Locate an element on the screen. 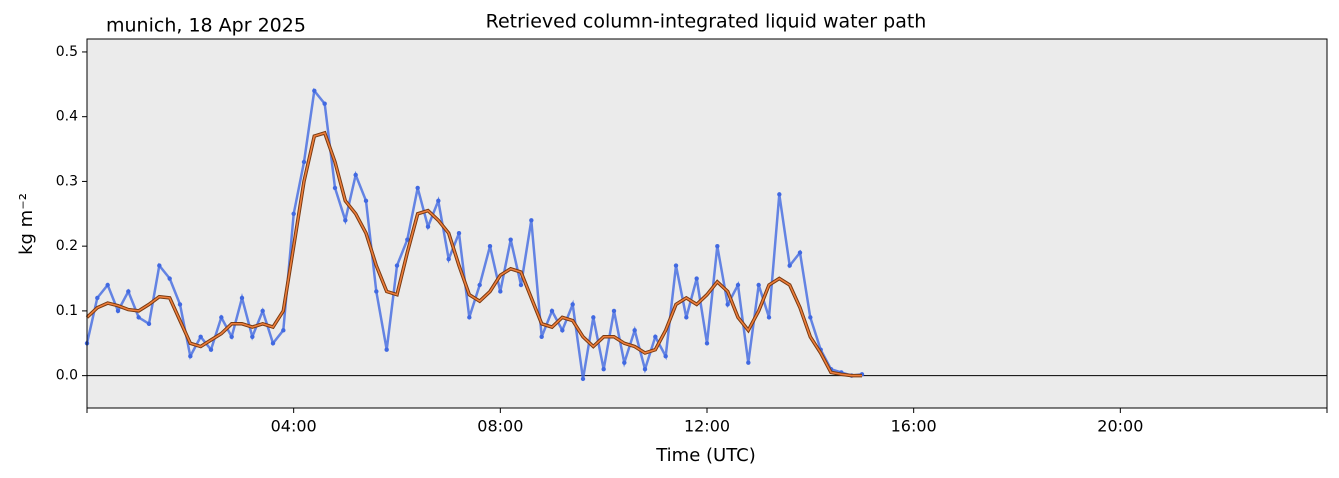 The width and height of the screenshot is (1339, 478). y-tick-label: 0.4 is located at coordinates (67, 117).